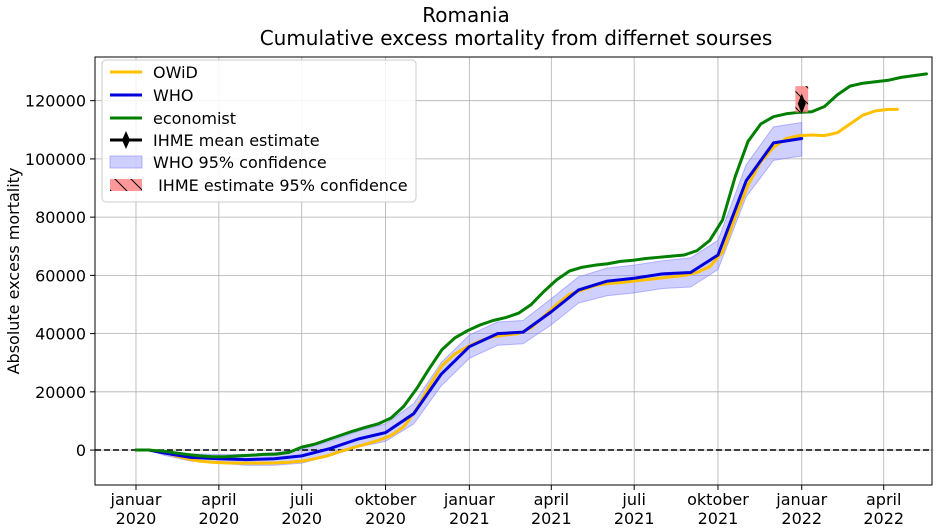 The image size is (938, 531). What do you see at coordinates (280, 185) in the screenshot?
I see `legend-ihme-ci-label: IHME estimate 95% confidence` at bounding box center [280, 185].